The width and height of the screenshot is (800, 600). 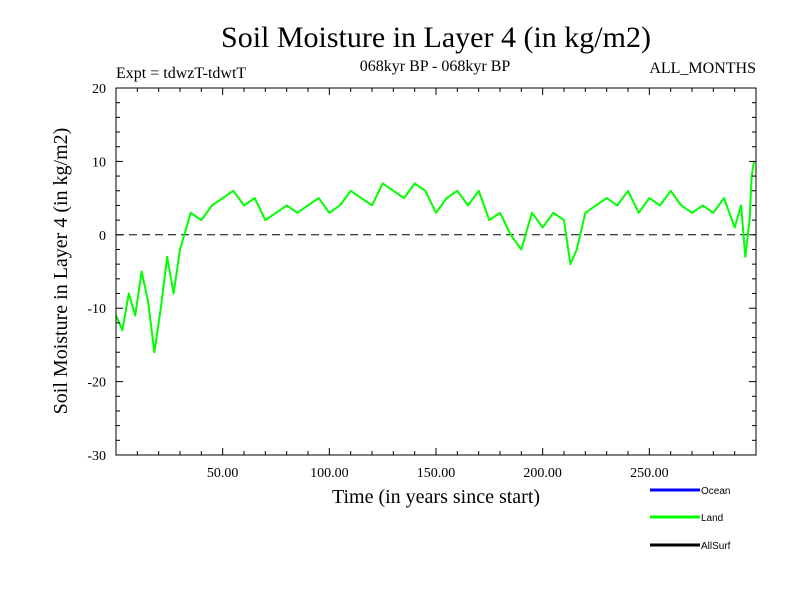 What do you see at coordinates (223, 473) in the screenshot?
I see `x-tick-label: 50.00` at bounding box center [223, 473].